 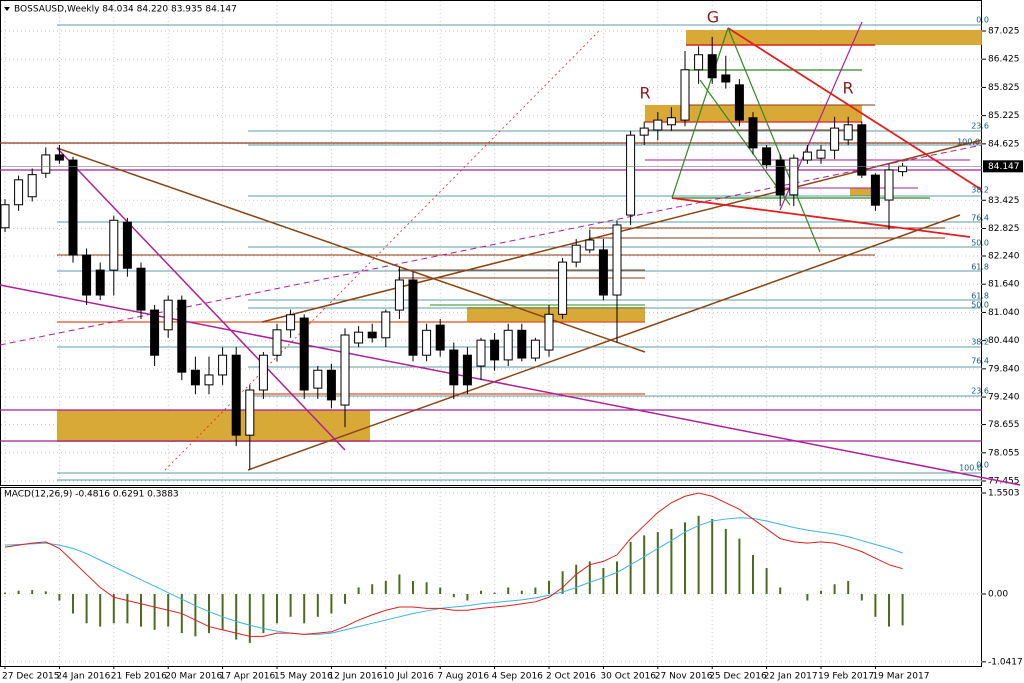 I want to click on y-tick-label: 81.640, so click(x=1004, y=285).